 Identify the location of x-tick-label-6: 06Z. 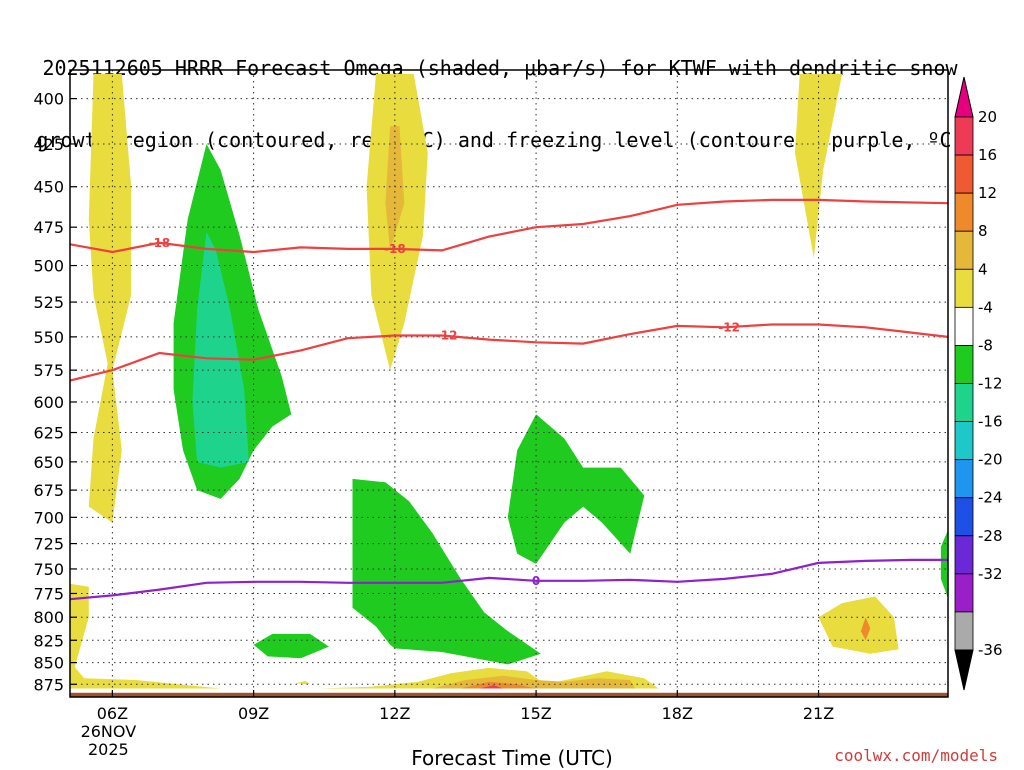
(112, 713).